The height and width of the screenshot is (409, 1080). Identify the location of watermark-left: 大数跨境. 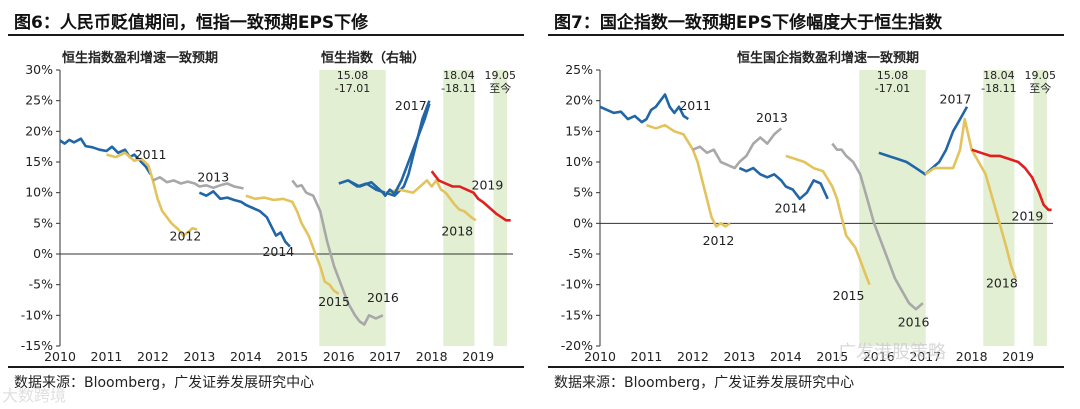
(34, 395).